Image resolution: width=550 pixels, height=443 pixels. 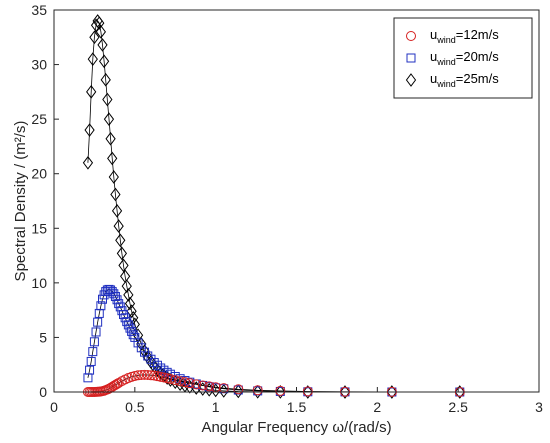 What do you see at coordinates (39, 65) in the screenshot?
I see `y-tick-label: 30` at bounding box center [39, 65].